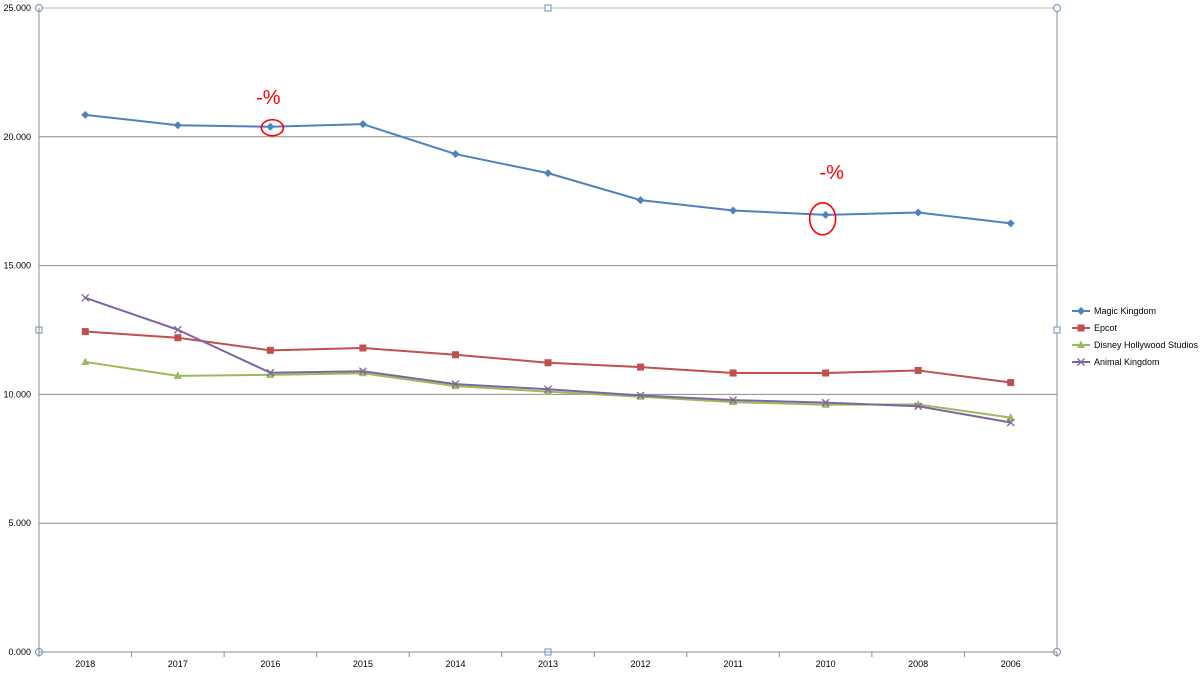  Describe the element at coordinates (1011, 664) in the screenshot. I see `x-tick-label: 2006` at that location.